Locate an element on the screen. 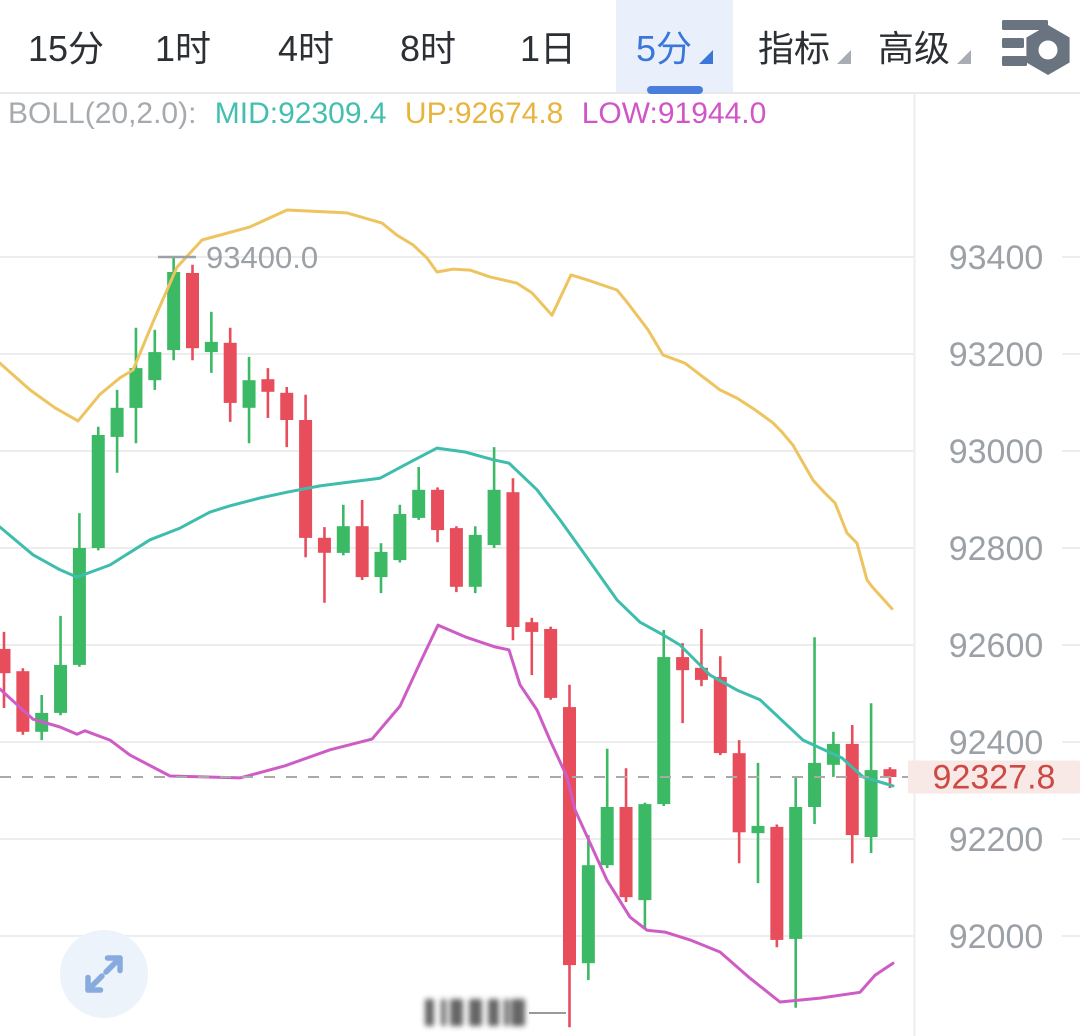 The height and width of the screenshot is (1036, 1080). svg-text: 92200 is located at coordinates (996, 840).